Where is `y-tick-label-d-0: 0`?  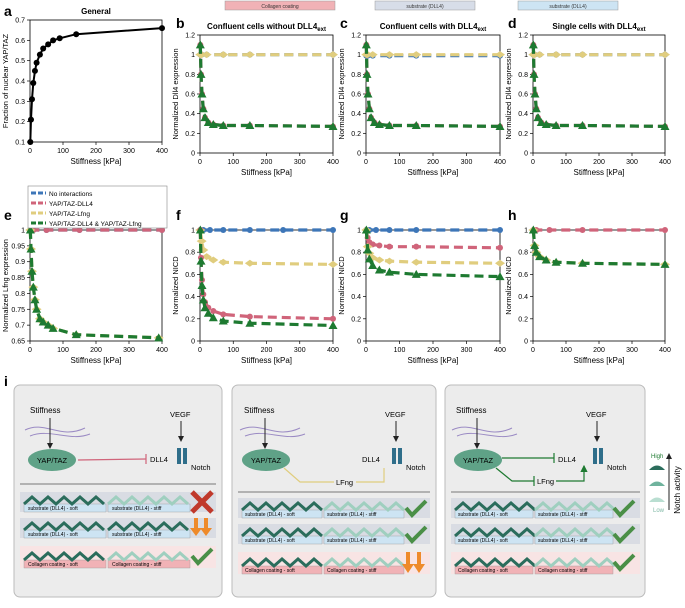 y-tick-label-d-0: 0 is located at coordinates (526, 154).